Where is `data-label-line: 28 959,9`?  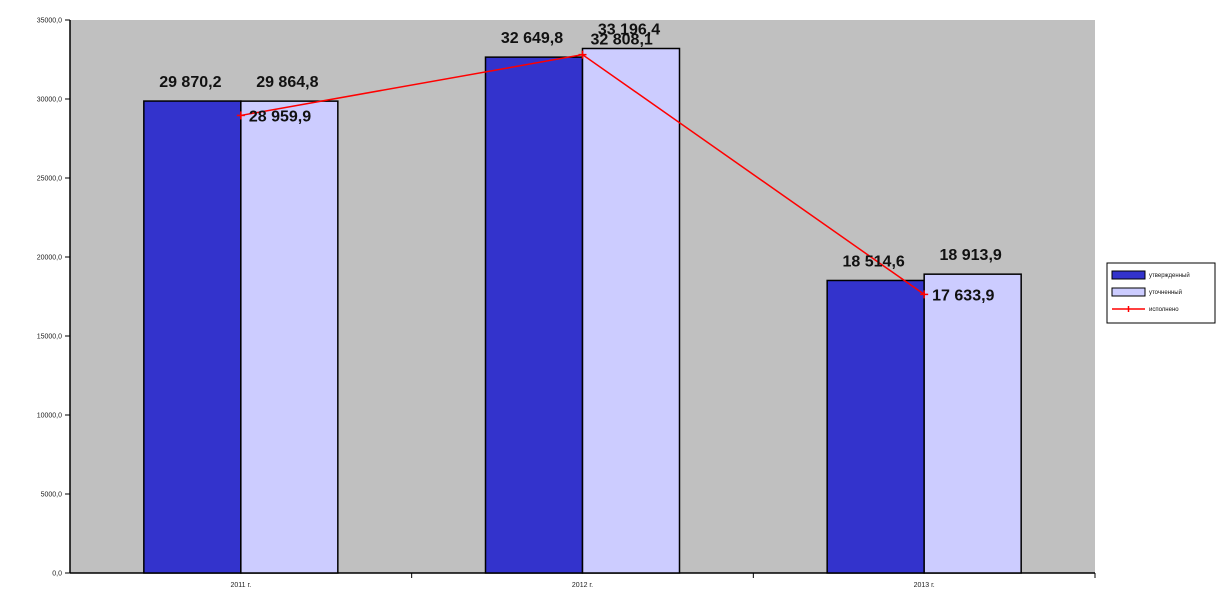
data-label-line: 28 959,9 is located at coordinates (280, 116).